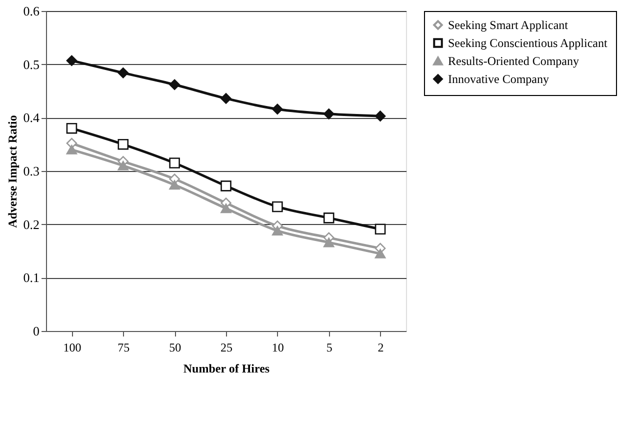 The image size is (630, 422). Describe the element at coordinates (31, 64) in the screenshot. I see `y-tick-label: 0.5` at that location.